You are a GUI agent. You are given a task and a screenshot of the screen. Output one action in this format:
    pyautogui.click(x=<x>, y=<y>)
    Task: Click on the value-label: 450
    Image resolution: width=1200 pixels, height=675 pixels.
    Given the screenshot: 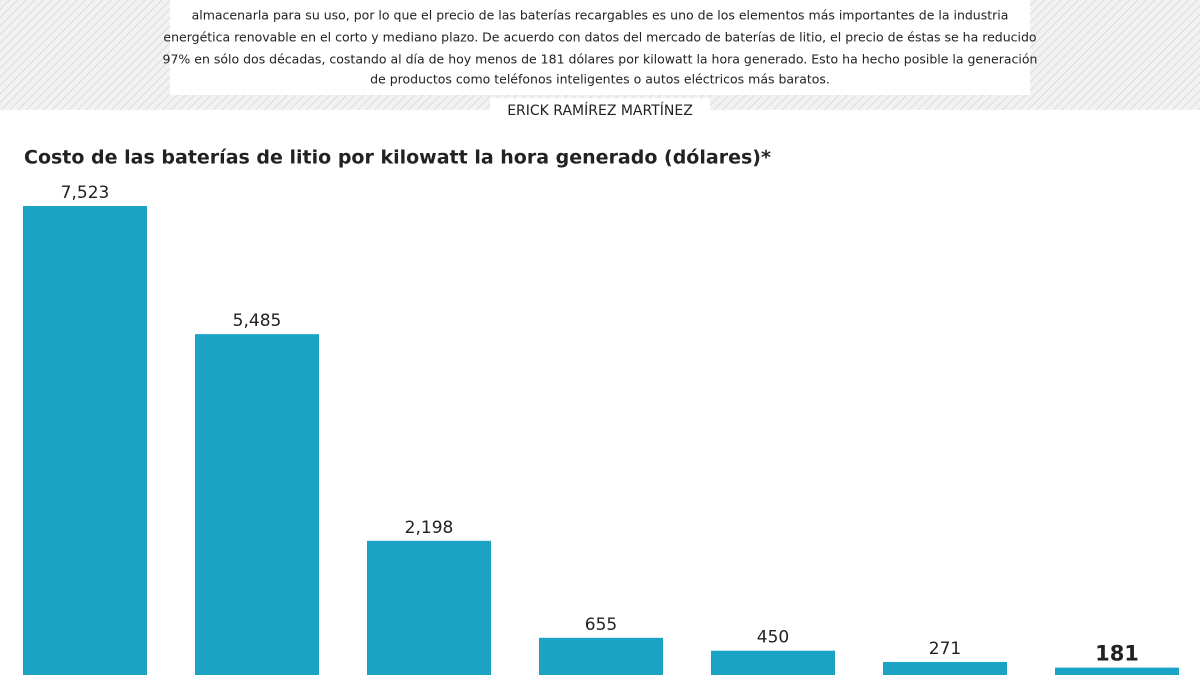 What is the action you would take?
    pyautogui.click(x=773, y=638)
    